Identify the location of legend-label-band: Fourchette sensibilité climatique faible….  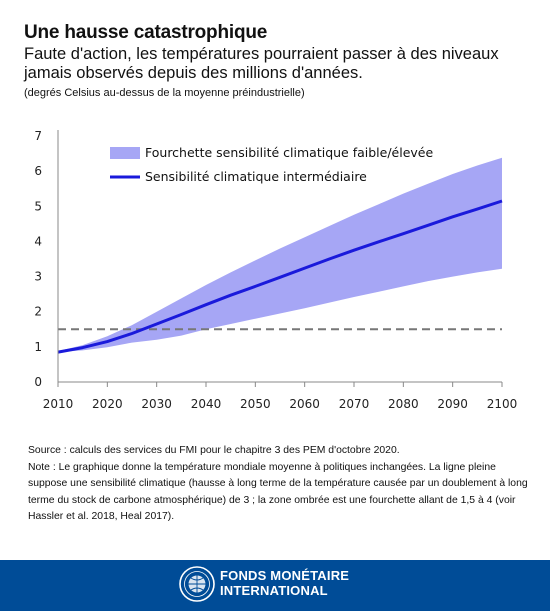
(289, 152).